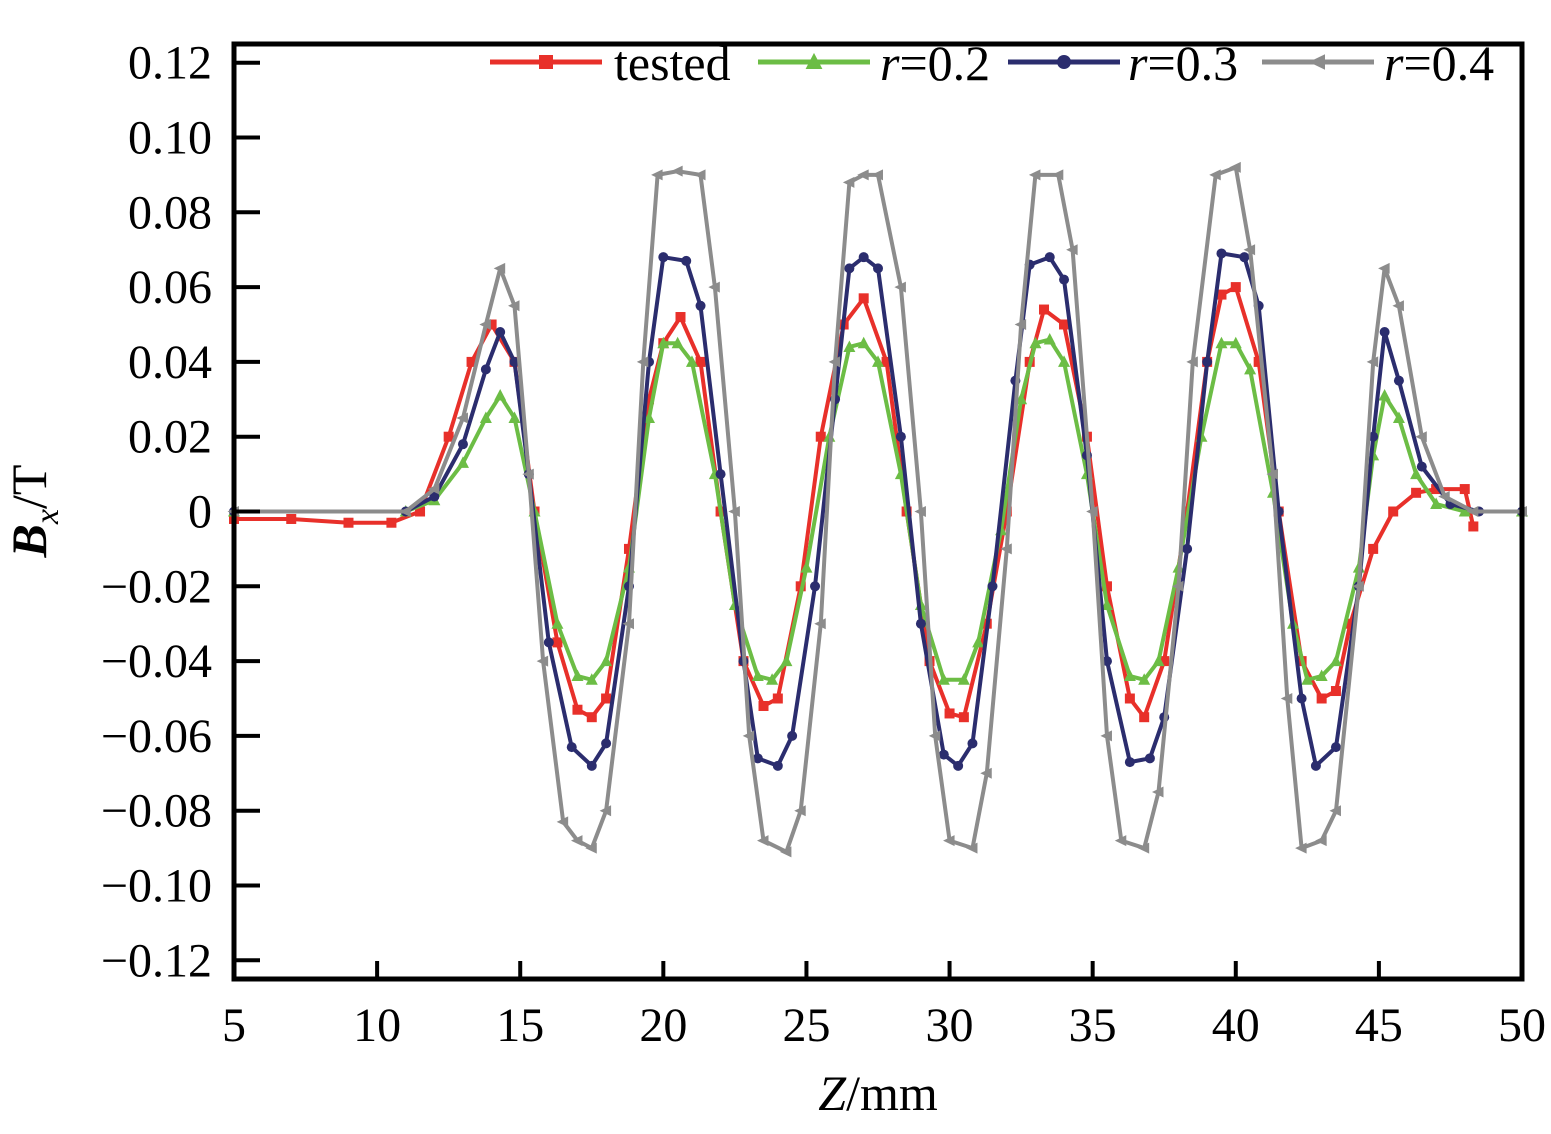 The height and width of the screenshot is (1134, 1551). What do you see at coordinates (156, 736) in the screenshot?
I see `y-tick-label: −0.06` at bounding box center [156, 736].